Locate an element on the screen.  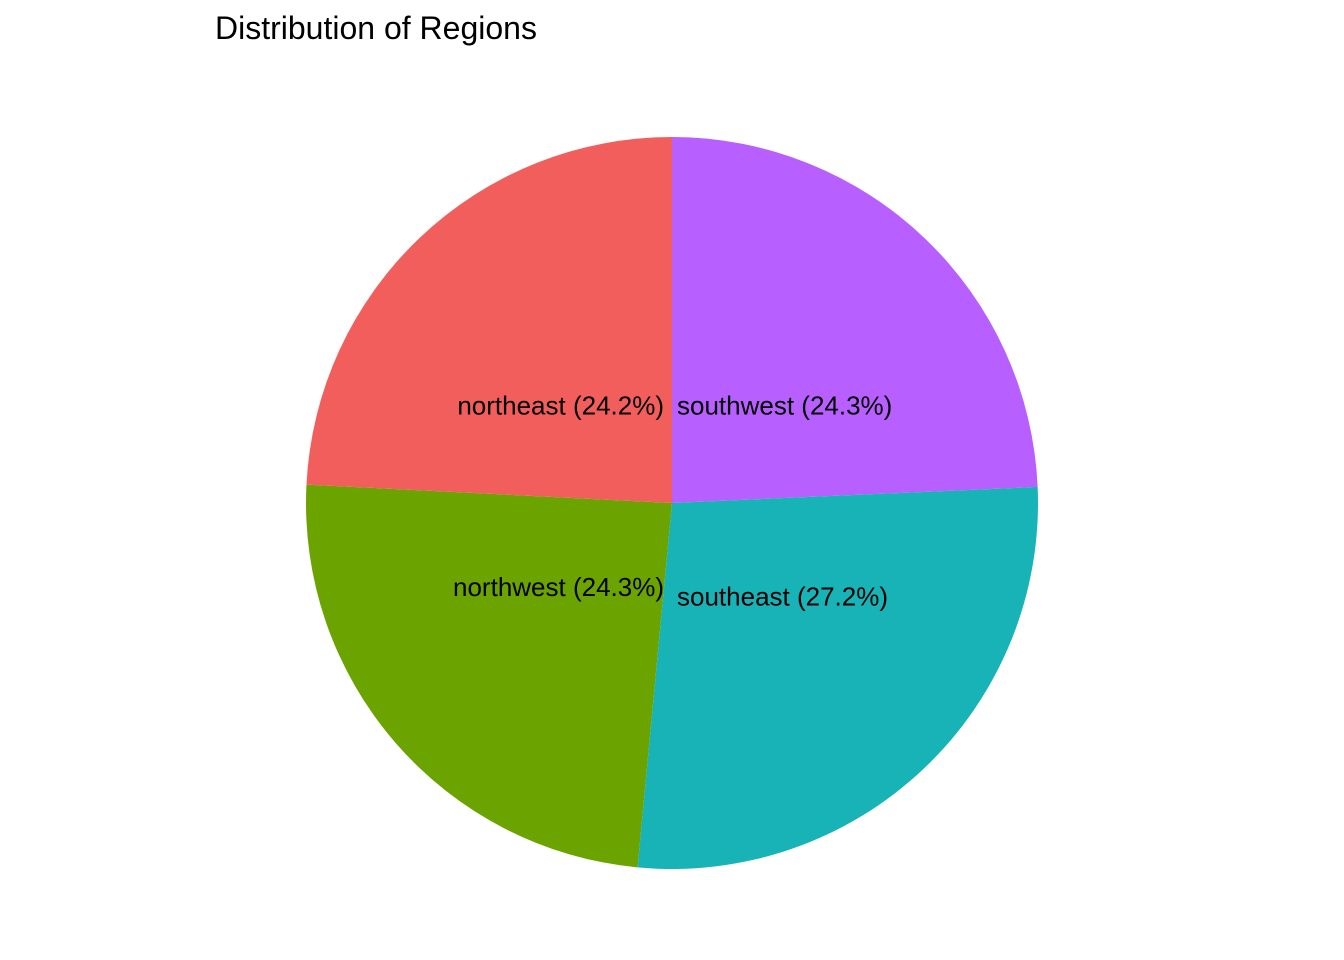
pie-label-southeast: southeast (27.2%) is located at coordinates (782, 596).